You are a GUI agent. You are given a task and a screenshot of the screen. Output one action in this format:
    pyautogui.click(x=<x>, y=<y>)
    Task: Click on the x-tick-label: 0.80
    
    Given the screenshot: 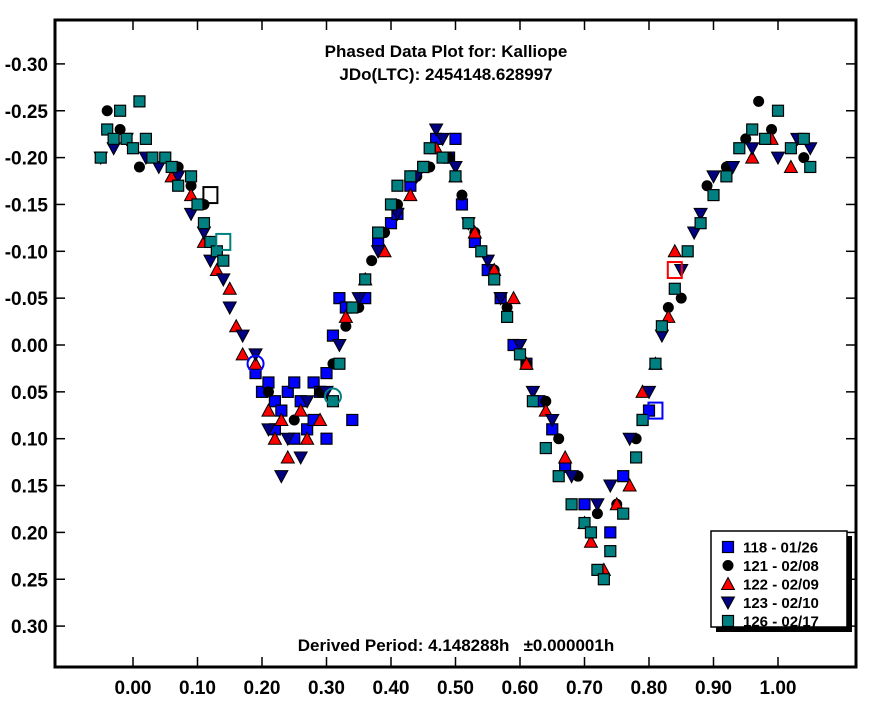 What is the action you would take?
    pyautogui.click(x=649, y=688)
    